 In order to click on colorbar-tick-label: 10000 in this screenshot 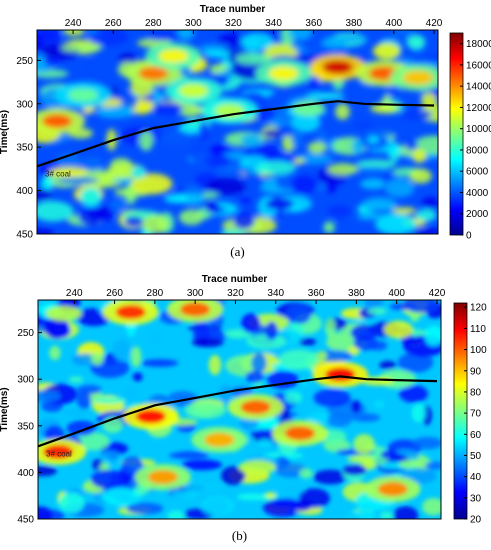, I will do `click(478, 129)`.